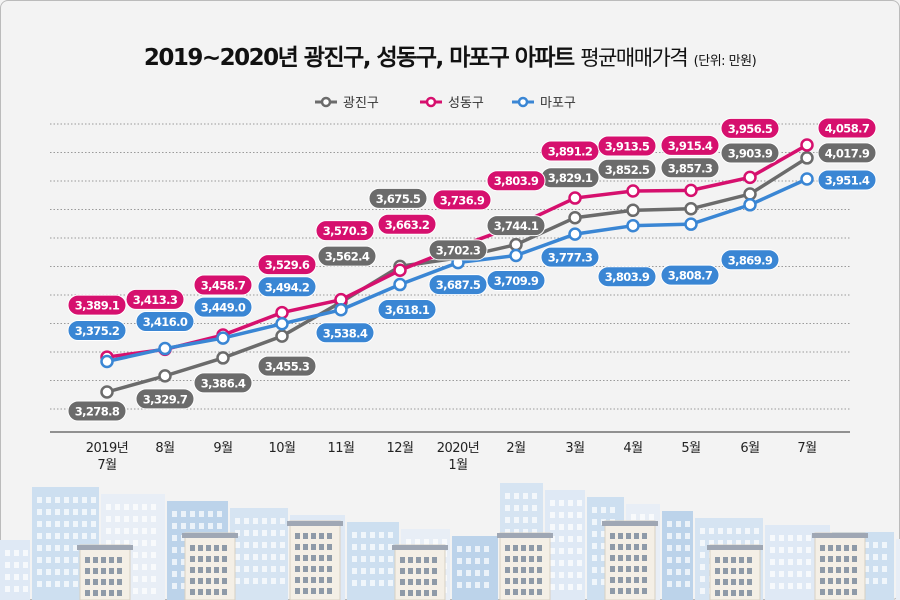  I want to click on data-label: 3,808.7, so click(690, 276).